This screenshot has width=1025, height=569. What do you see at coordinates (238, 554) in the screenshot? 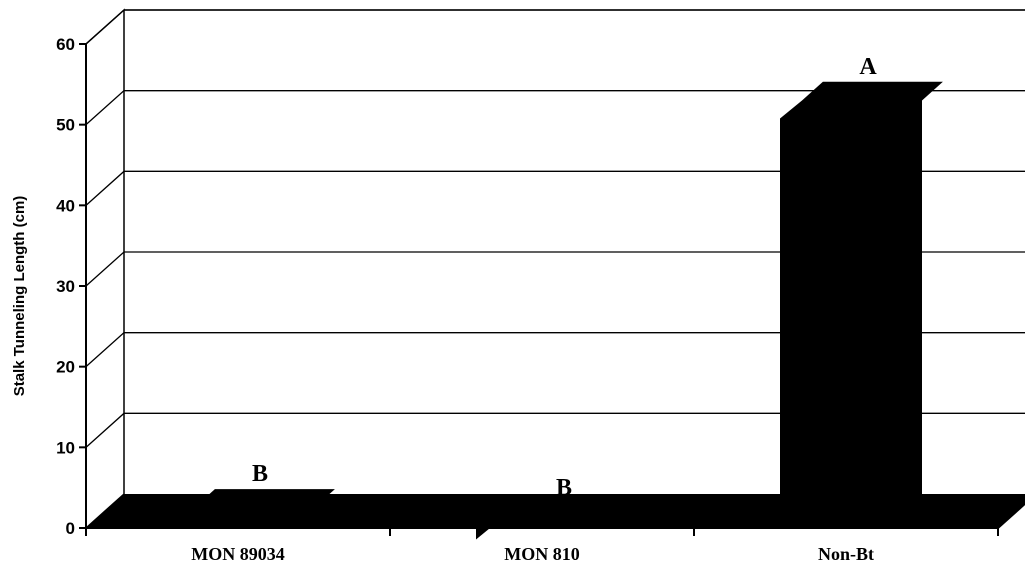
I see `x-tick-label: MON 89034` at bounding box center [238, 554].